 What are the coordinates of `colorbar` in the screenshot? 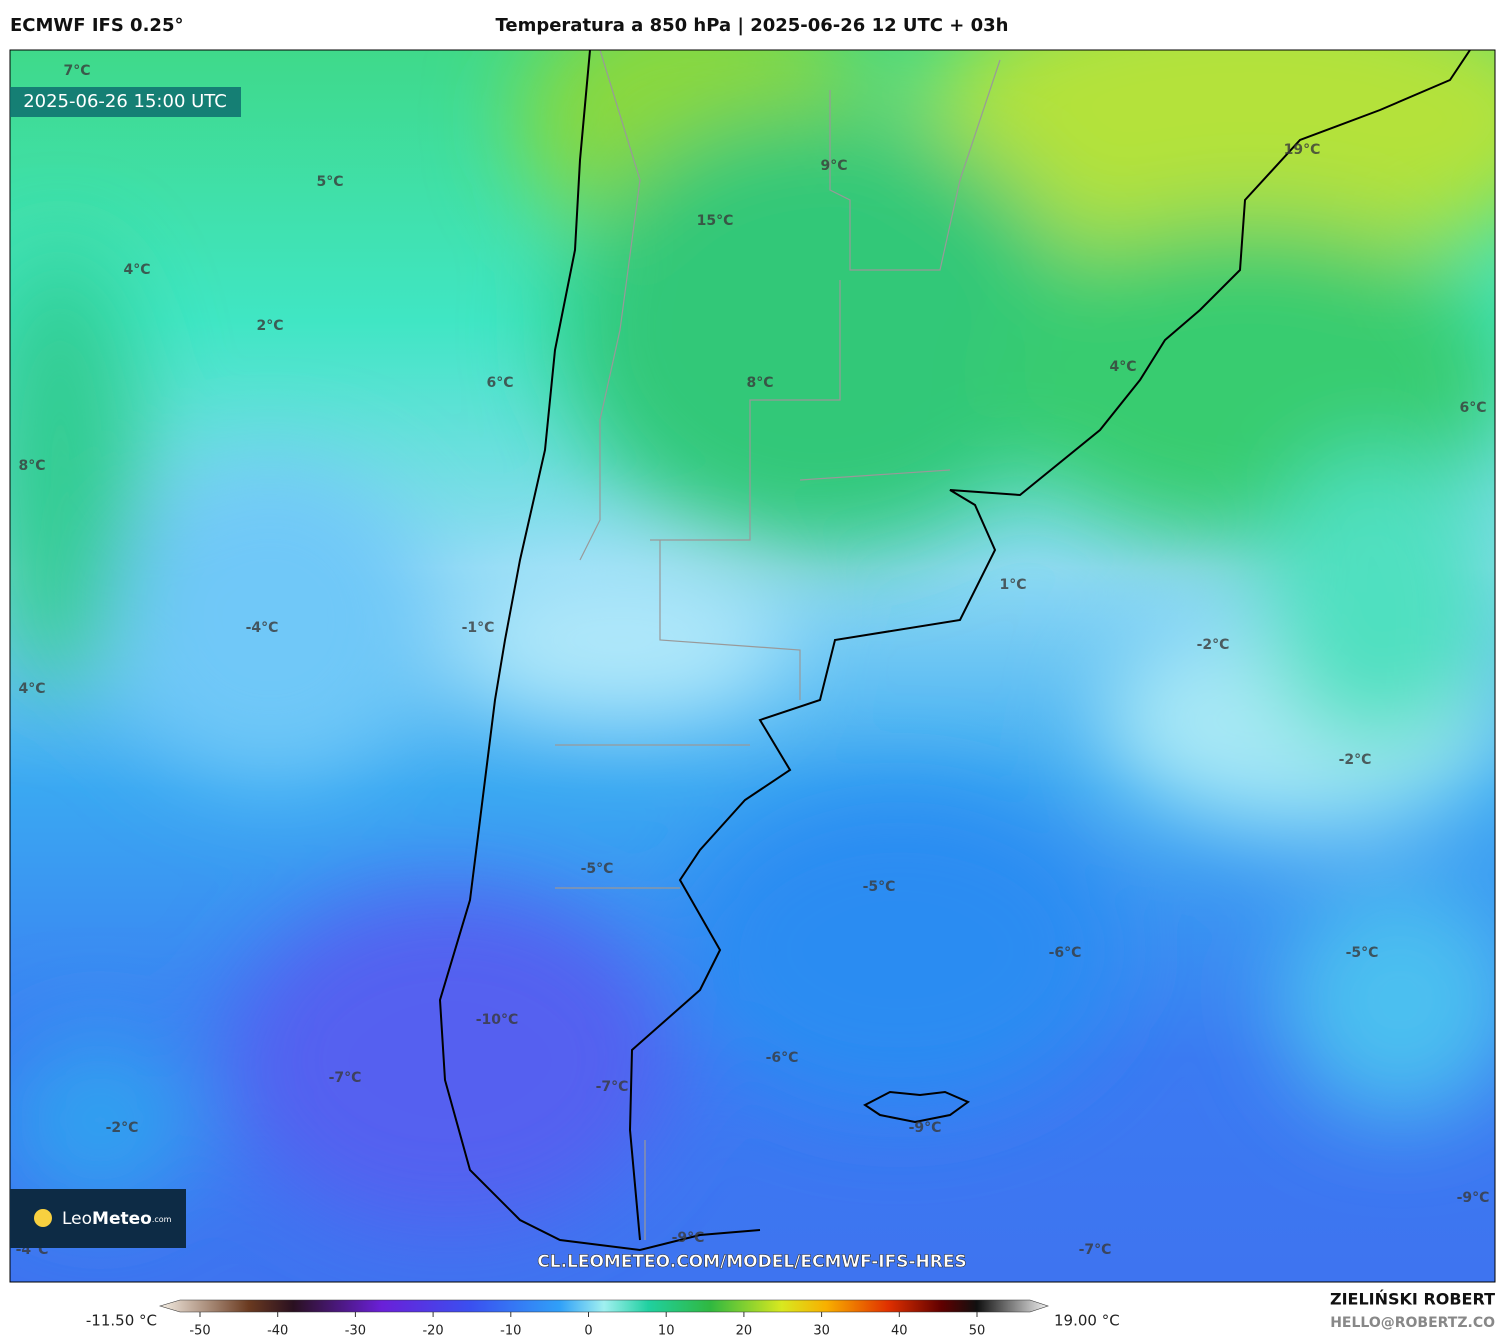 It's located at (603, 1306).